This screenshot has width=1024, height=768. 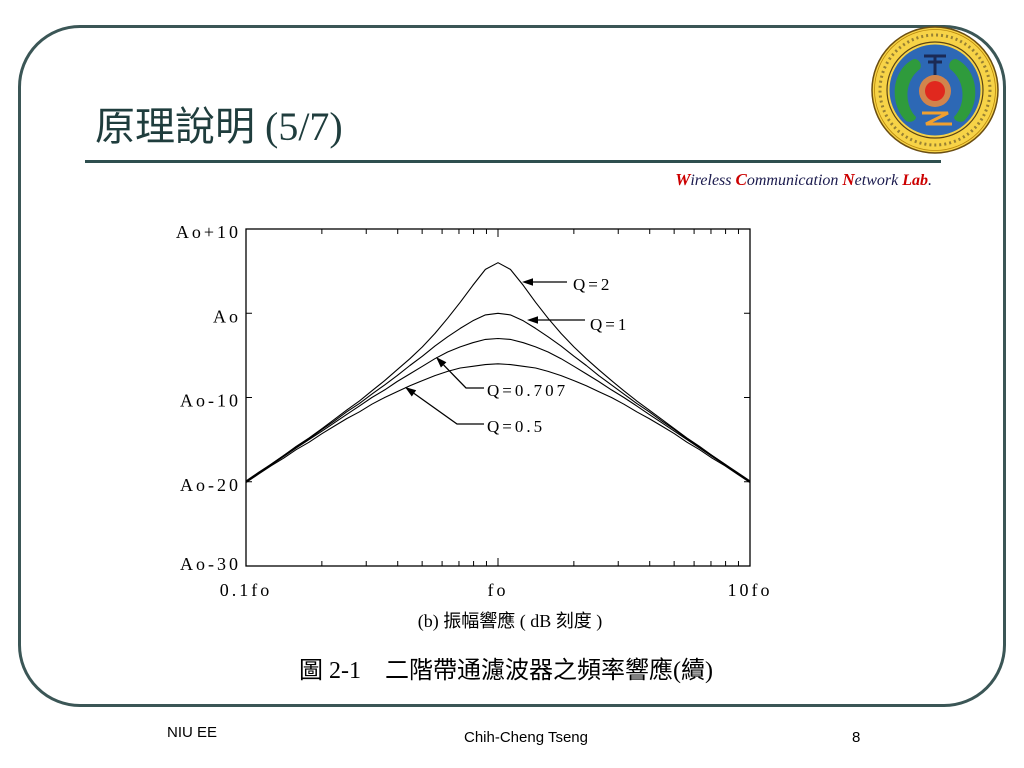 I want to click on logo-lettering-ring, so click(x=935, y=90).